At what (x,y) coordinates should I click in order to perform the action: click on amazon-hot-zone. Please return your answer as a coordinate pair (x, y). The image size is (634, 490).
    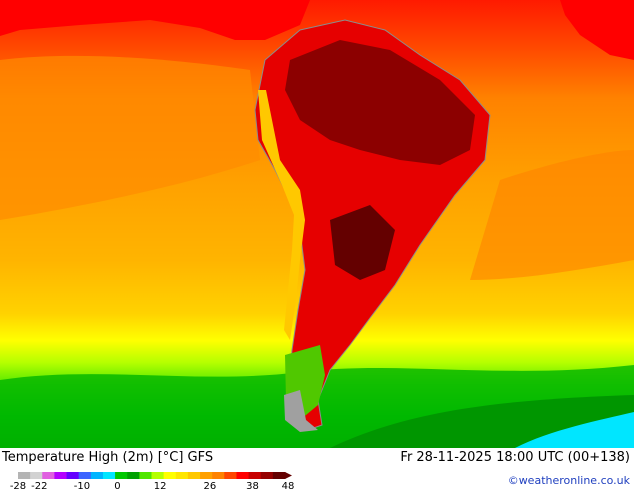
    Looking at the image, I should click on (380, 102).